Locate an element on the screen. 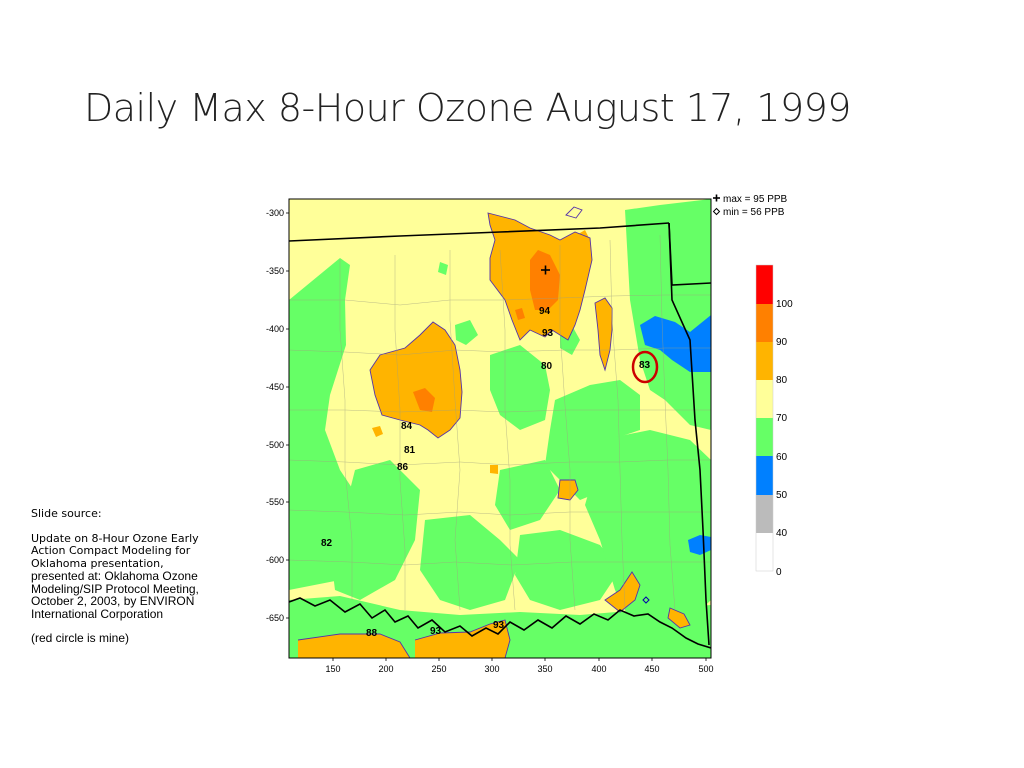 The height and width of the screenshot is (768, 1024). y-tick-label: -300 is located at coordinates (275, 213).